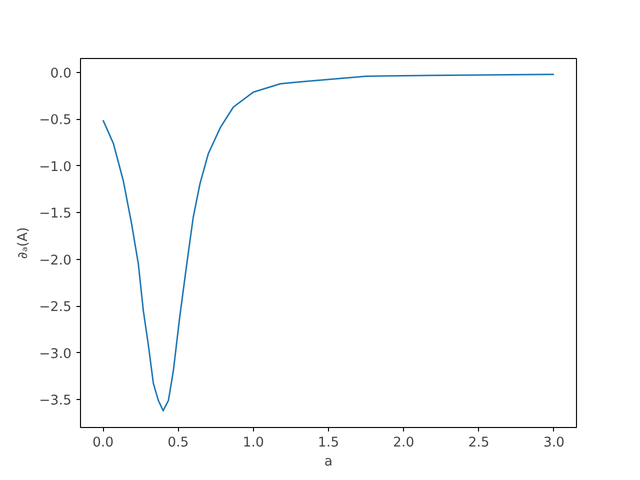 This screenshot has height=480, width=640. Describe the element at coordinates (328, 462) in the screenshot. I see `x-axis-title: a` at that location.